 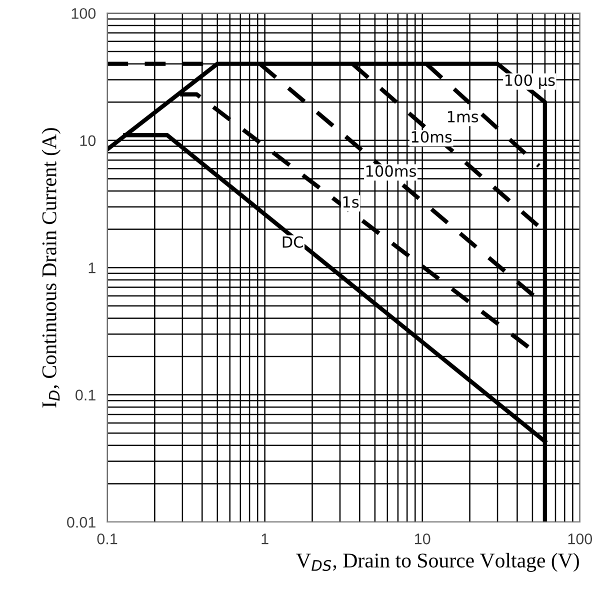 What do you see at coordinates (107, 539) in the screenshot?
I see `x-tick-label: 0.1` at bounding box center [107, 539].